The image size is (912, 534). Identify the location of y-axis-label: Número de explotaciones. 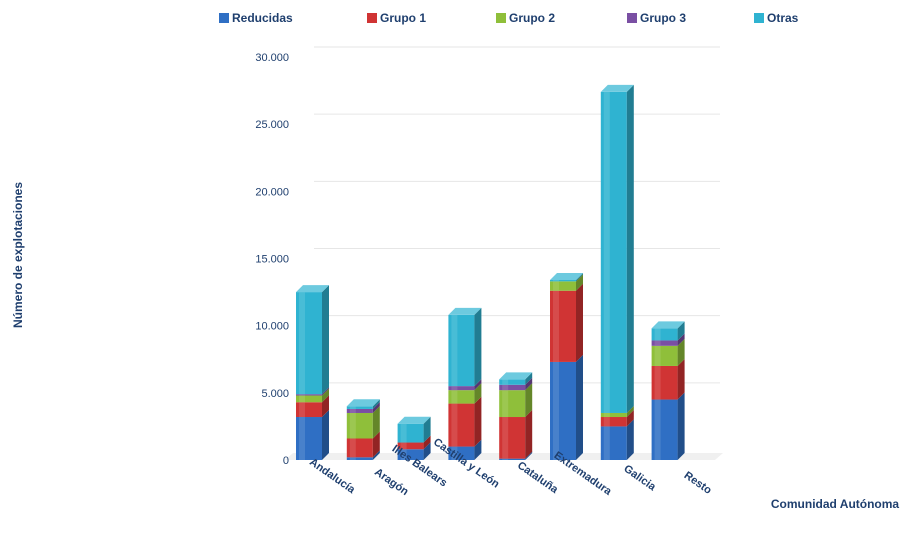
(18, 255).